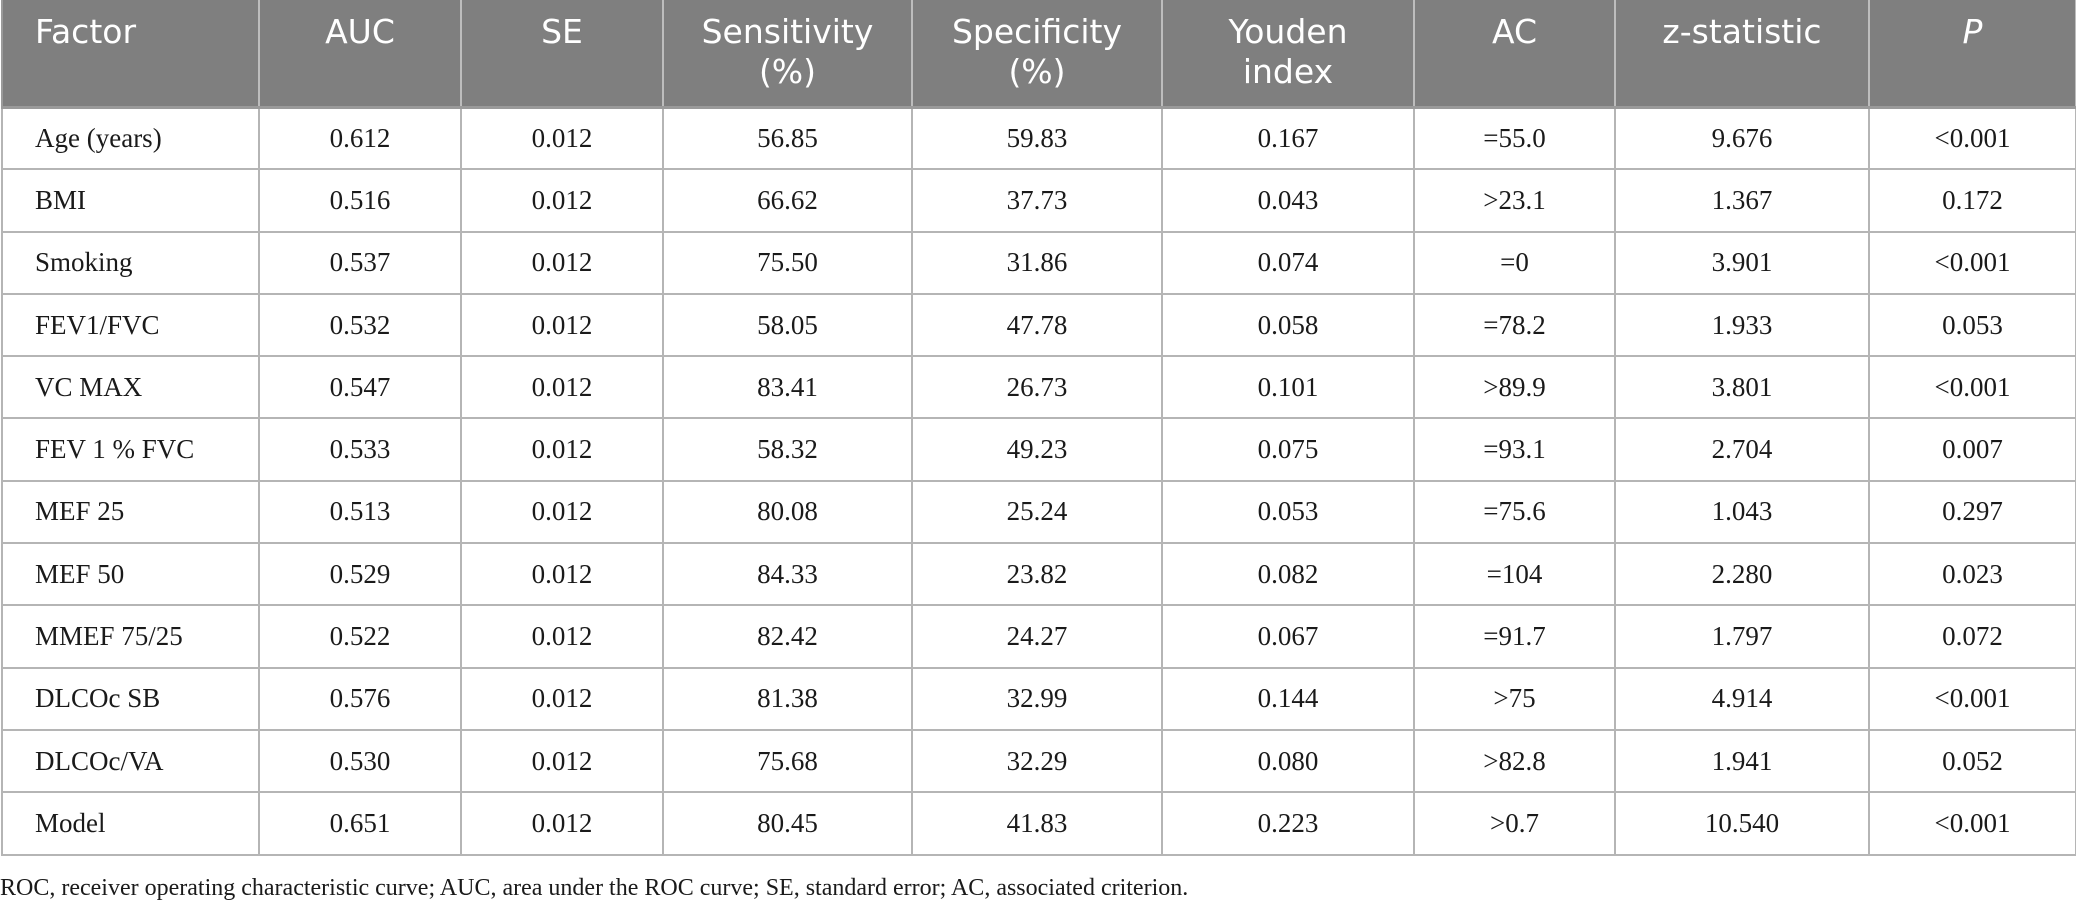 The image size is (2076, 911). I want to click on cell-specificity: 41.83, so click(1037, 823).